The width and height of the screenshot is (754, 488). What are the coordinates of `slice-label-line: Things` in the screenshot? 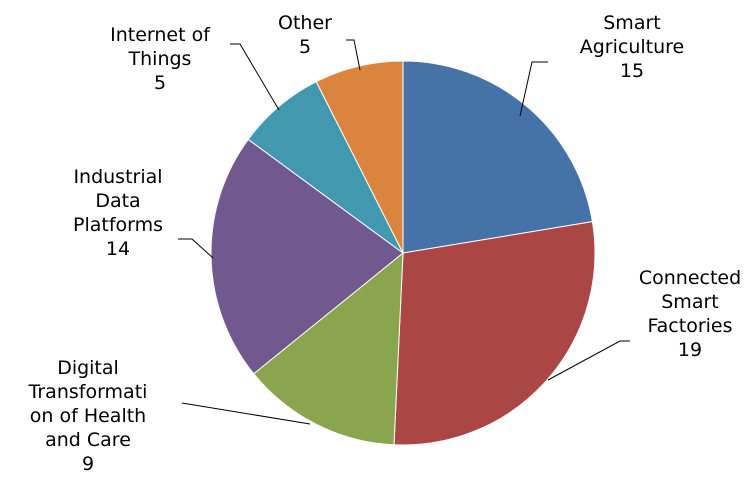 It's located at (160, 59).